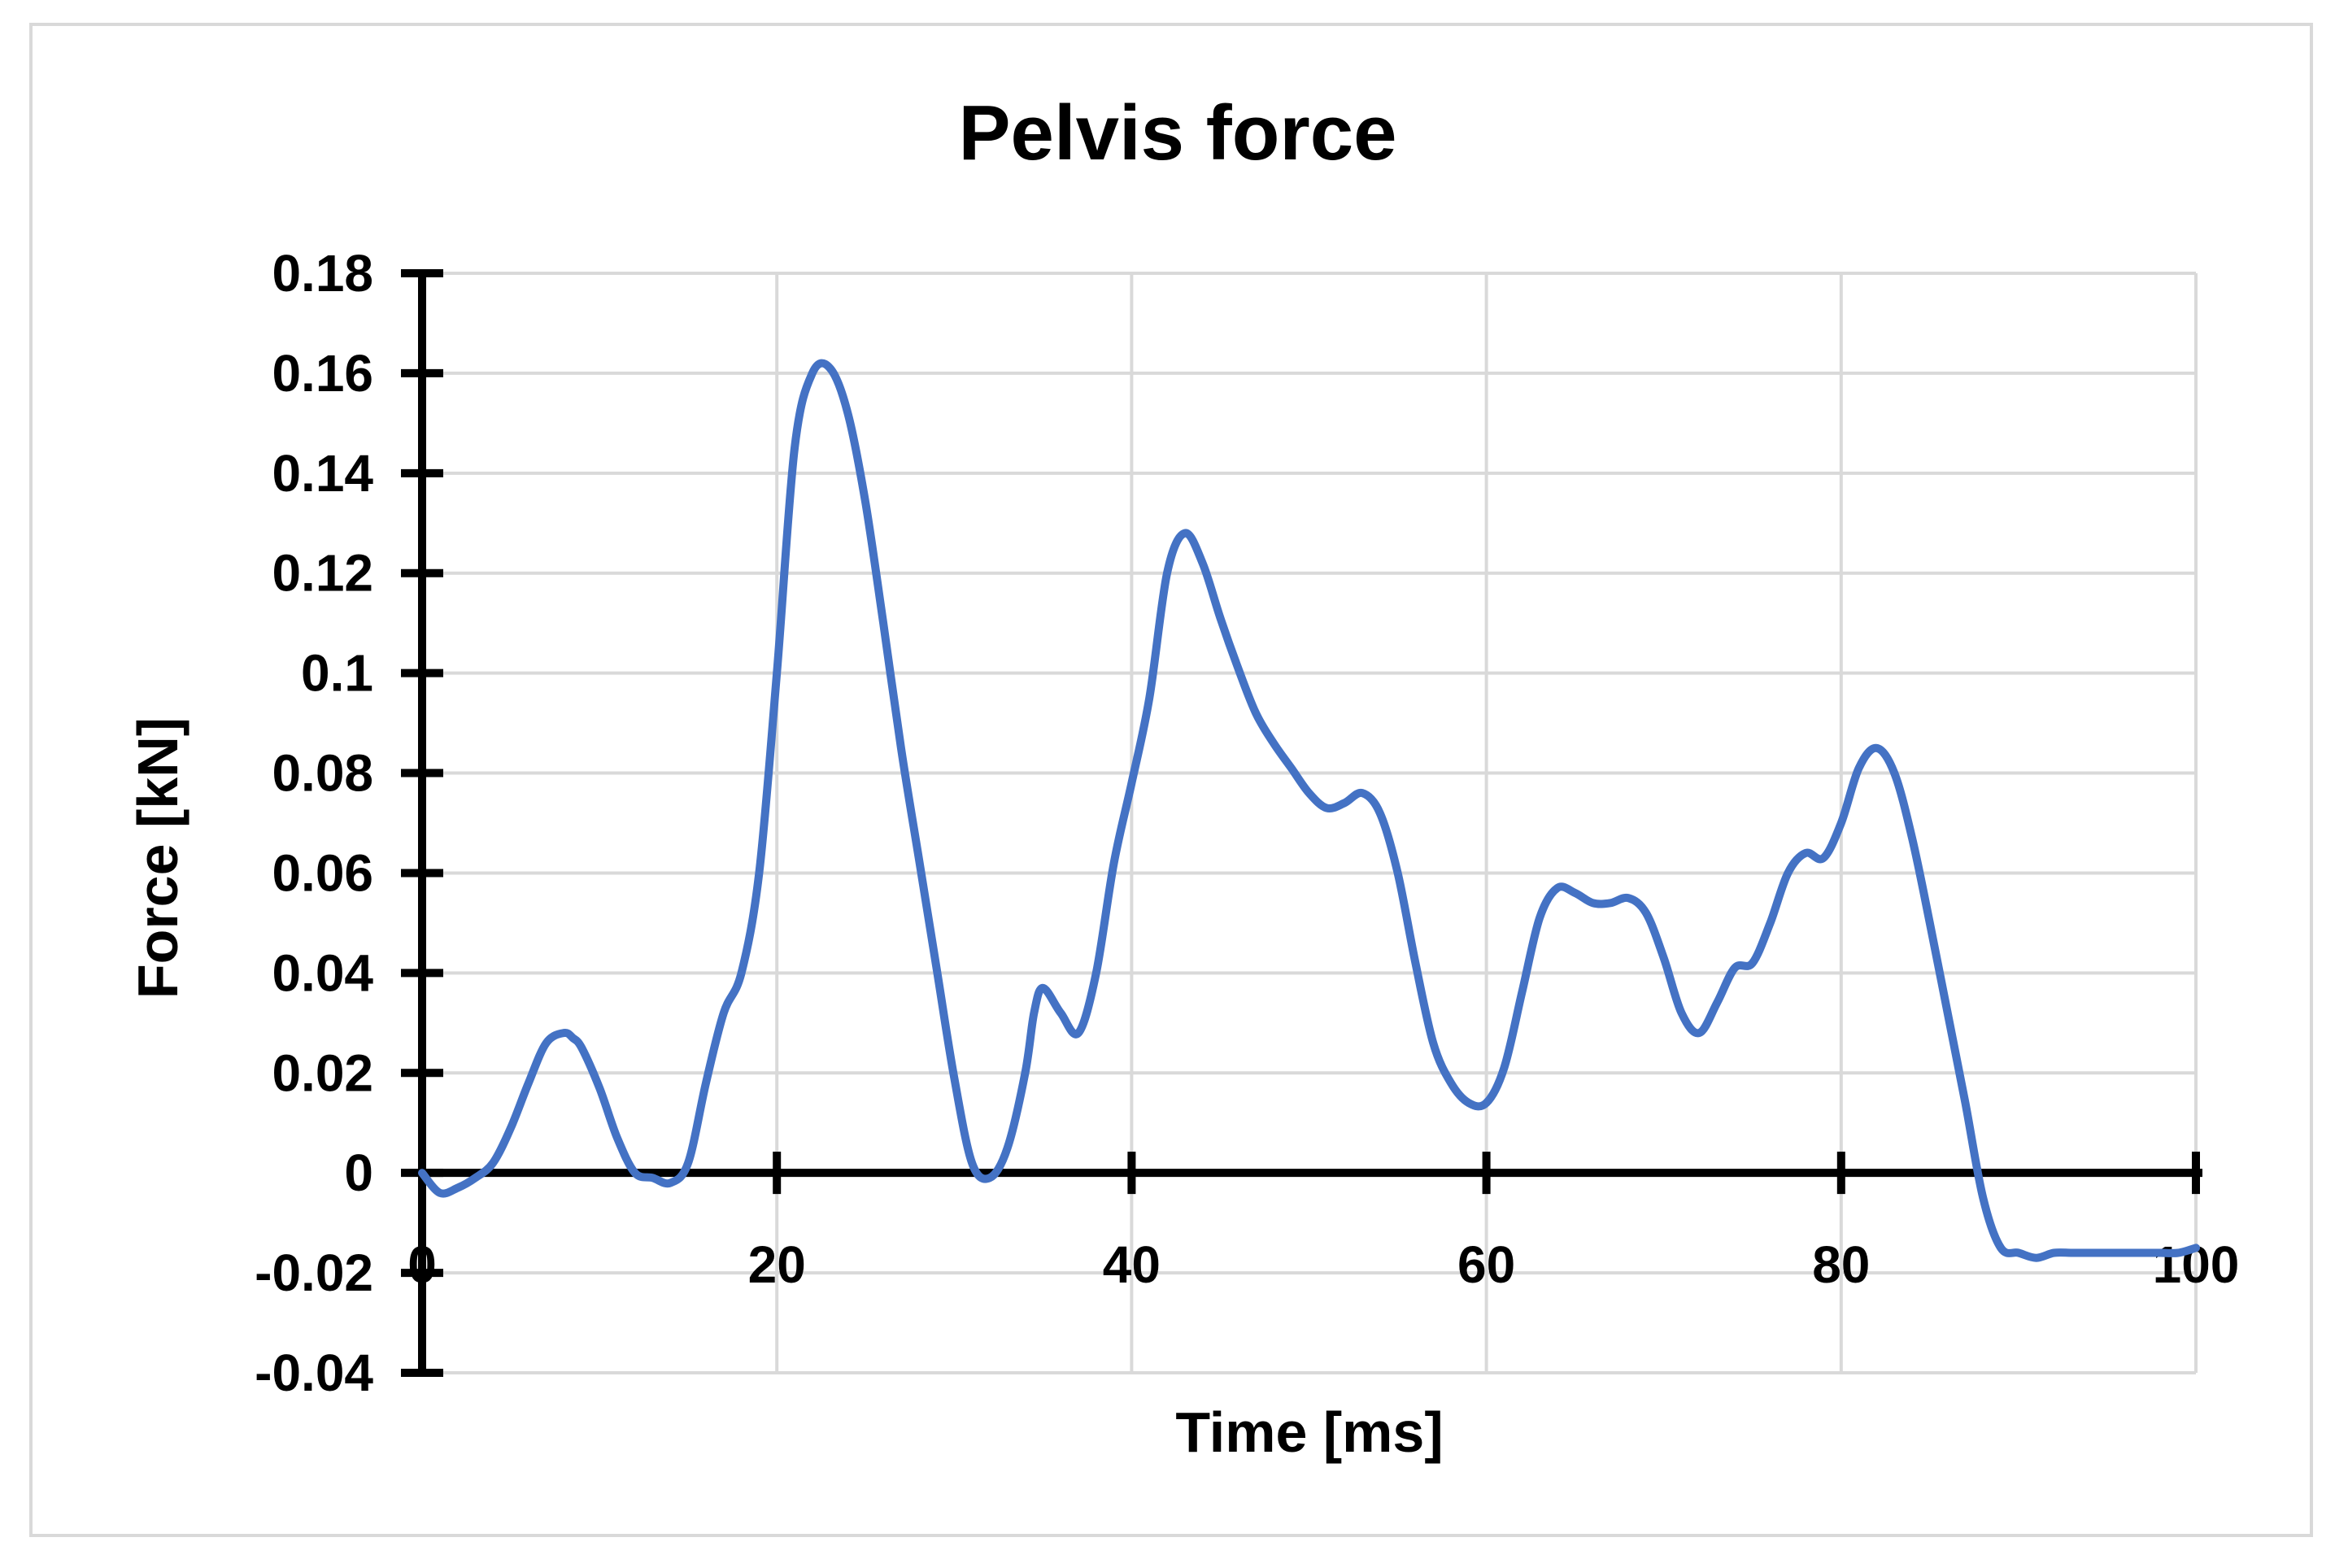 Image resolution: width=2348 pixels, height=1568 pixels. What do you see at coordinates (322, 474) in the screenshot?
I see `y-tick-label: 0.14` at bounding box center [322, 474].